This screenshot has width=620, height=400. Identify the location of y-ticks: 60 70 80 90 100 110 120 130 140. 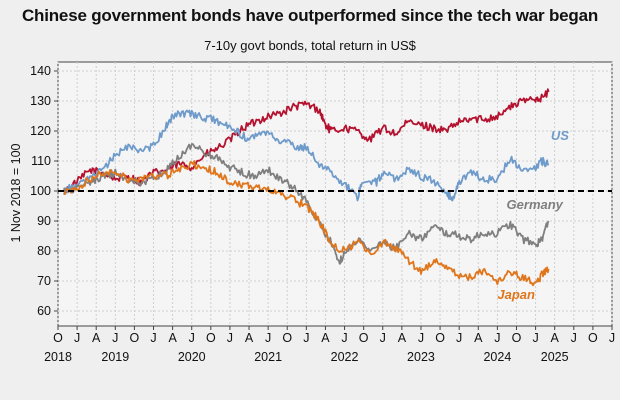
(44, 191).